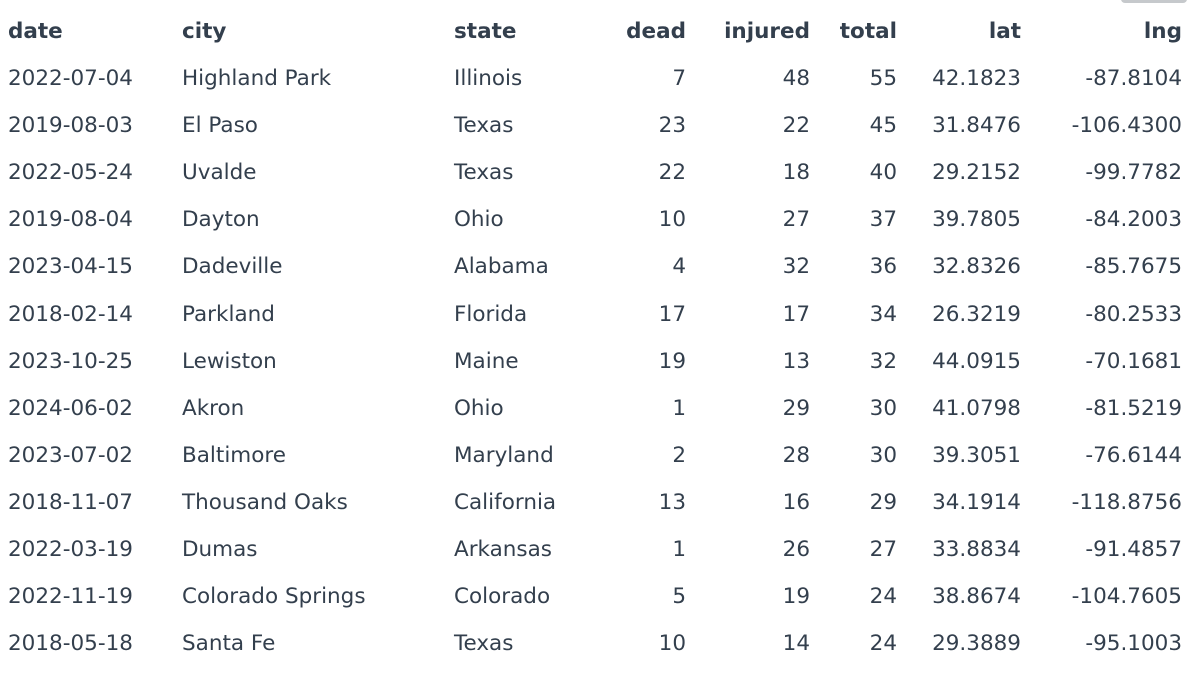  Describe the element at coordinates (229, 644) in the screenshot. I see `cell-city: Santa Fe` at that location.